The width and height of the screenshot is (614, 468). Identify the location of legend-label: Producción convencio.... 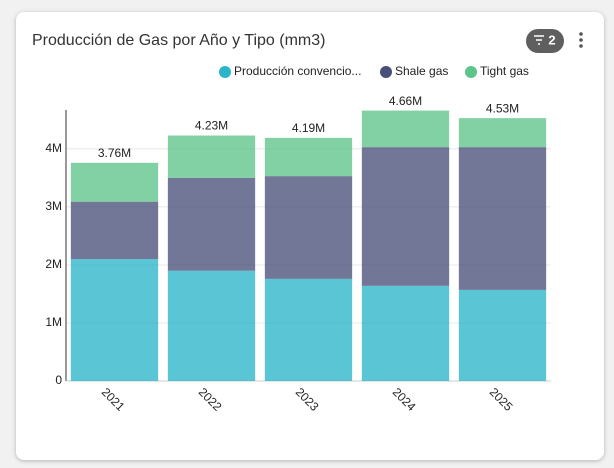
(297, 71).